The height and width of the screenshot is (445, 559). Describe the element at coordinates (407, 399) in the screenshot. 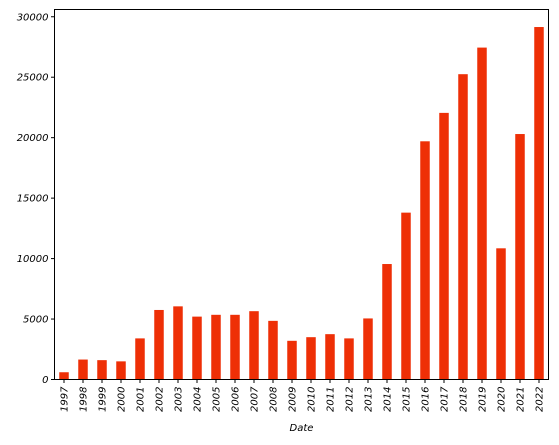

I see `x-tick-label-2015: 2015` at that location.